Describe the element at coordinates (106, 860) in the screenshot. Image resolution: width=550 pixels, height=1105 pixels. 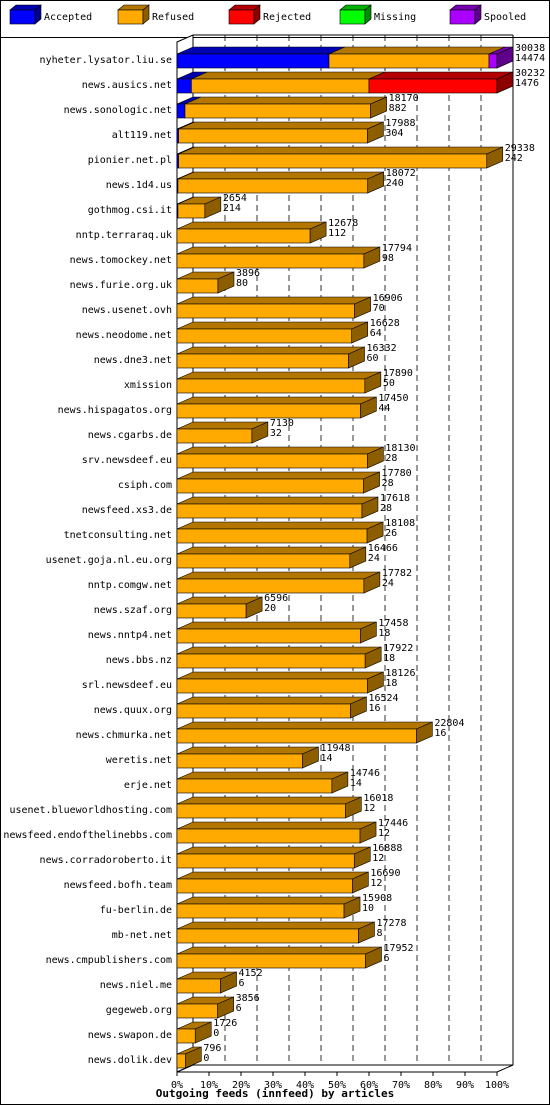
I see `host-label: news.corradoroberto.it` at that location.